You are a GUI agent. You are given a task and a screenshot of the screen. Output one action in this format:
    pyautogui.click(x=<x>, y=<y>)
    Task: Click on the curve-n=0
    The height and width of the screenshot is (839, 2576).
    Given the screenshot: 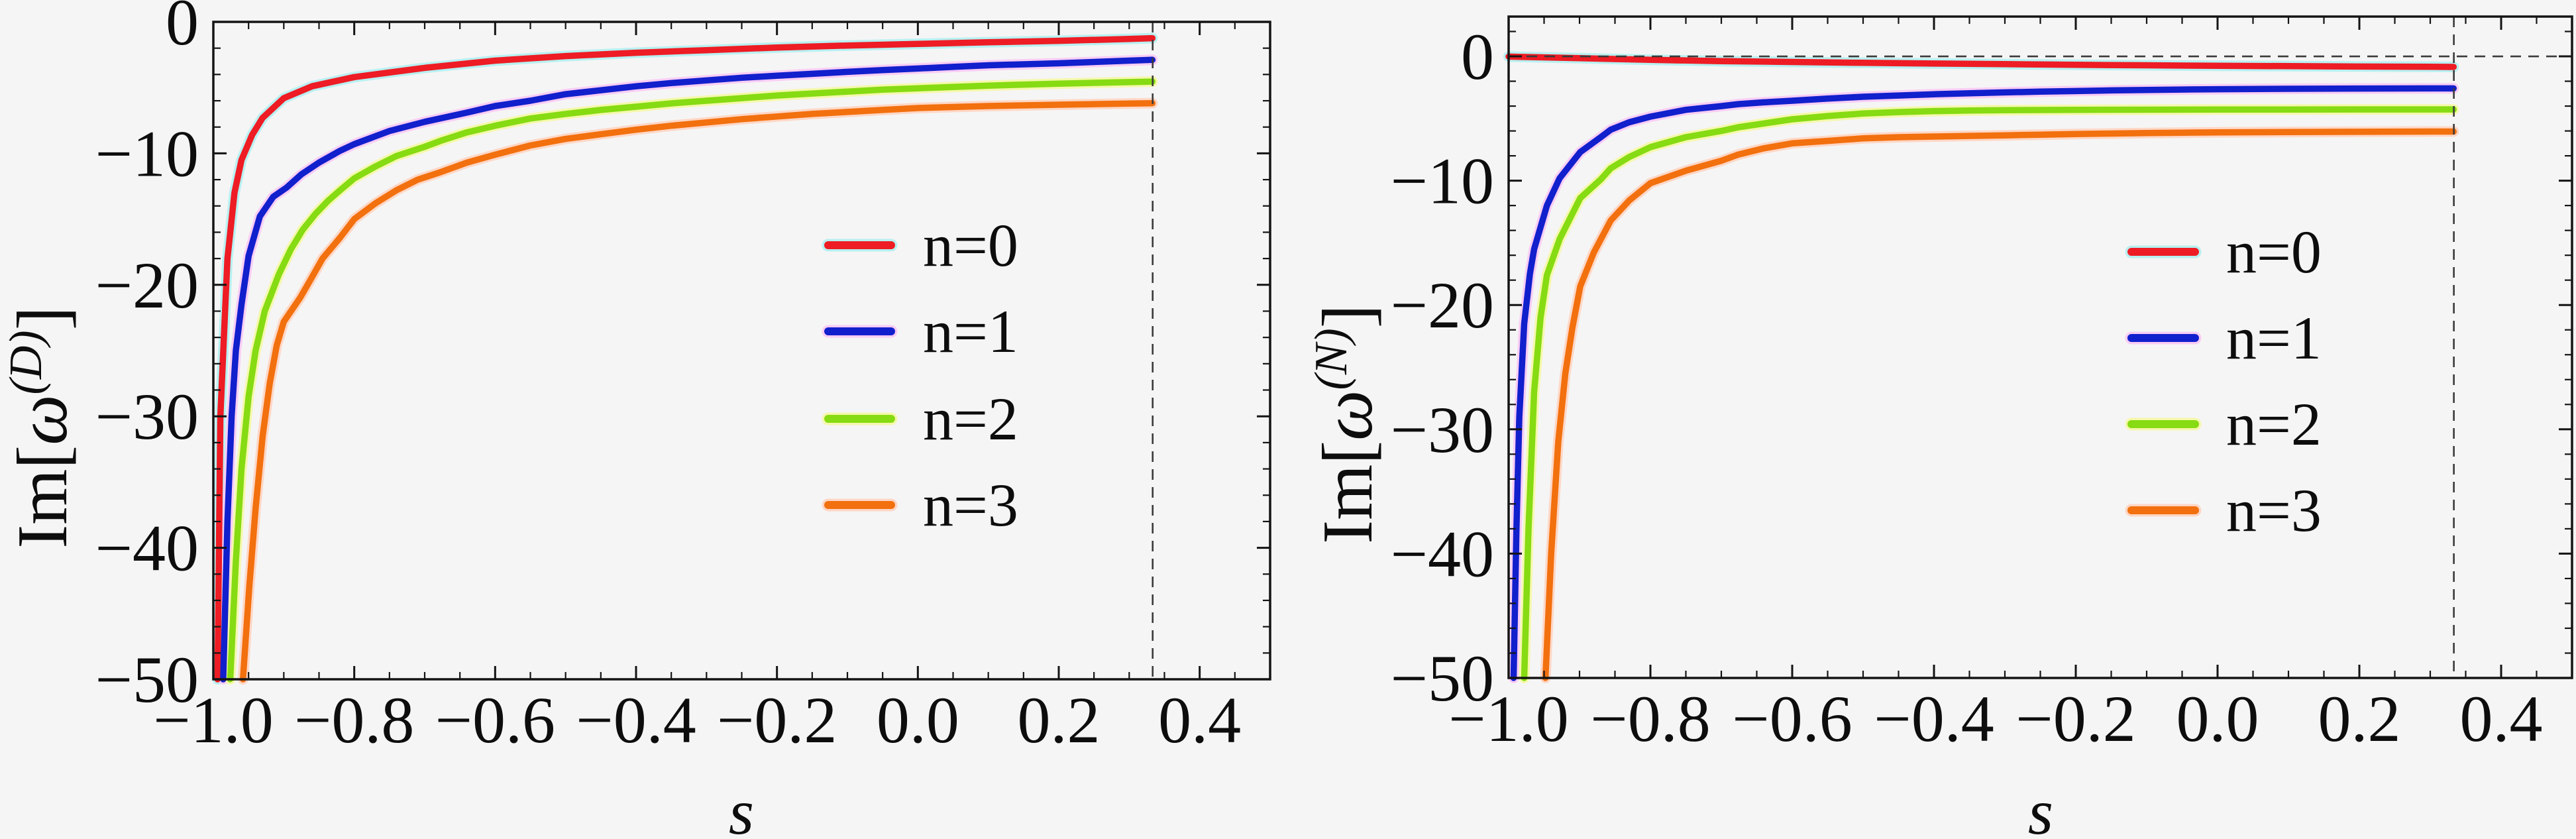 What is the action you would take?
    pyautogui.click(x=1981, y=61)
    